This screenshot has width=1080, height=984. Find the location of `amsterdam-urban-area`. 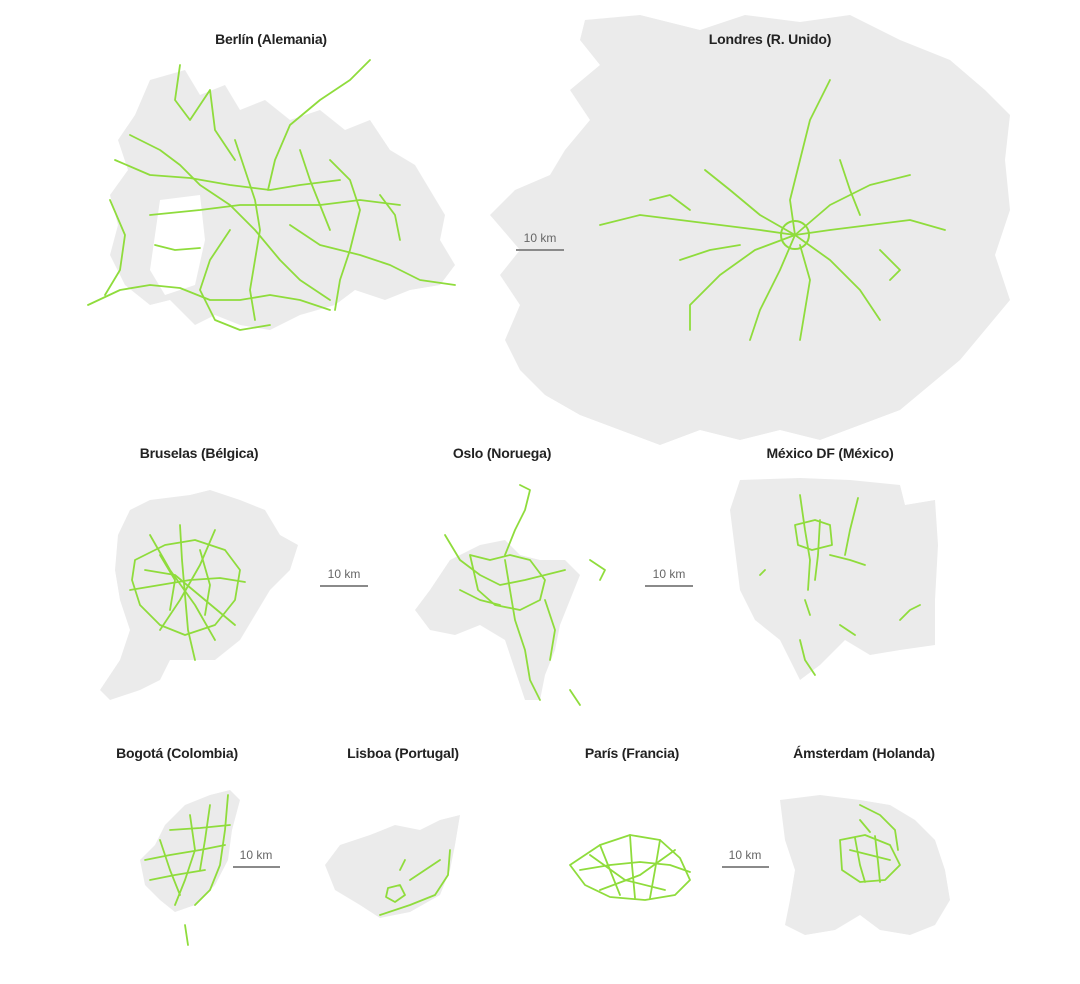

amsterdam-urban-area is located at coordinates (865, 865).